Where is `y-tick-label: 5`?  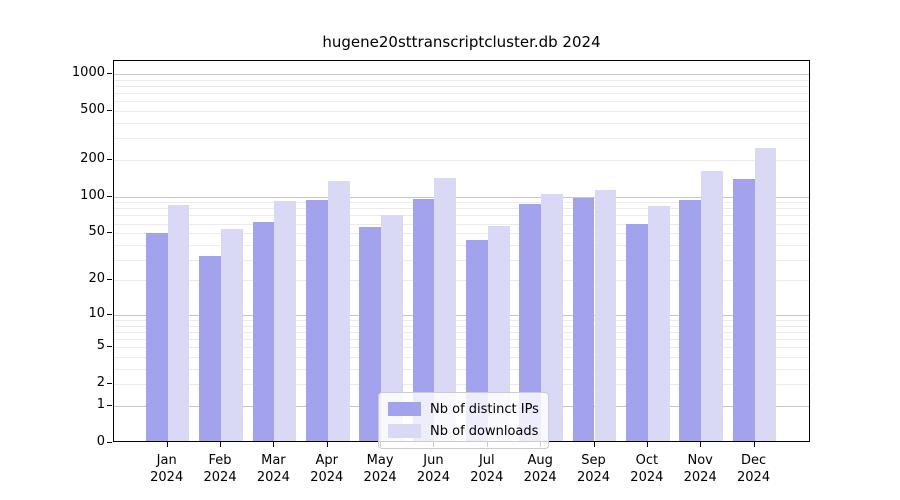 y-tick-label: 5 is located at coordinates (100, 346).